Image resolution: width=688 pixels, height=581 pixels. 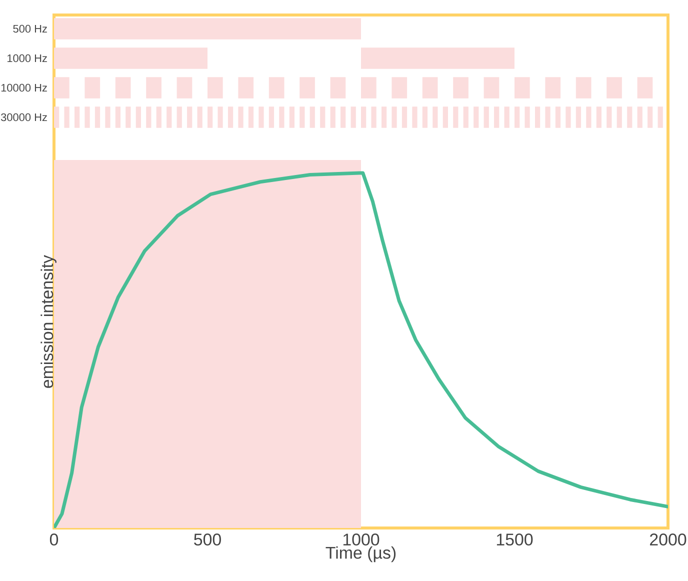 What do you see at coordinates (27, 58) in the screenshot?
I see `y-tick-label: 1000 Hz` at bounding box center [27, 58].